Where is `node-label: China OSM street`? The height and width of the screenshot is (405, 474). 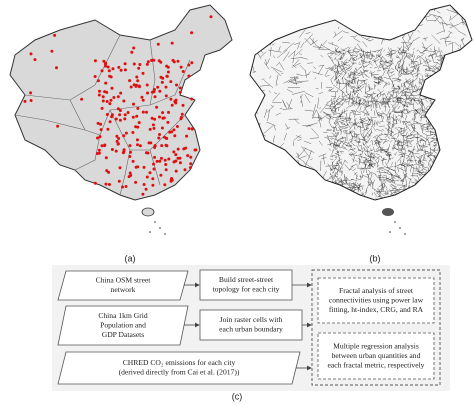
node-label: China OSM street is located at coordinates (124, 280).